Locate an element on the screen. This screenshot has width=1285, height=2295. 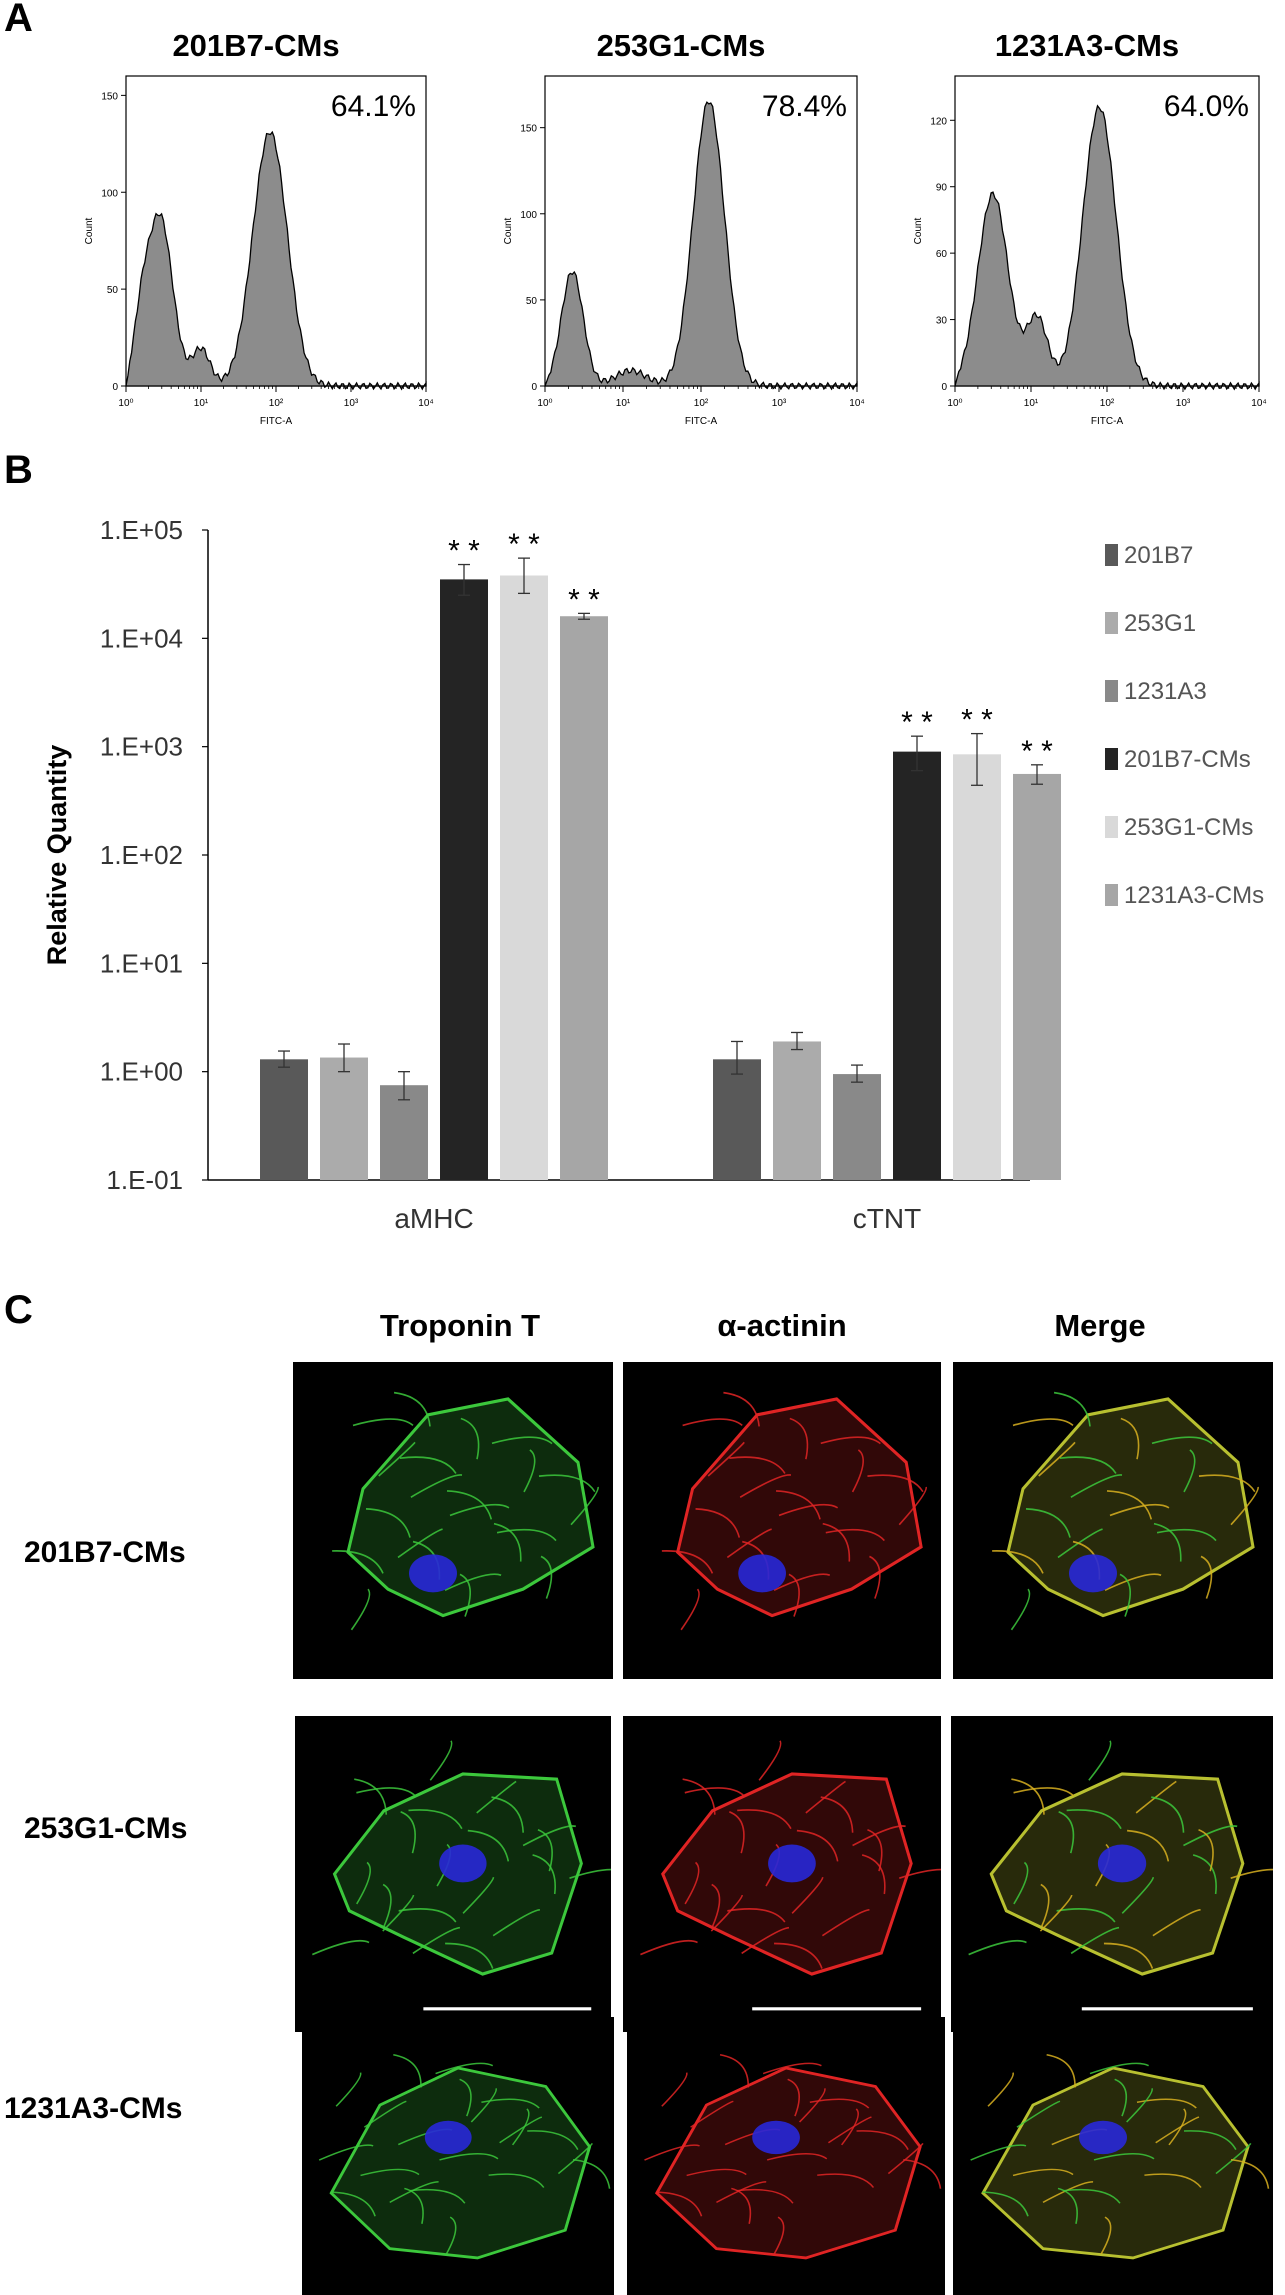
x-tick-label: 10¹ is located at coordinates (1031, 403).